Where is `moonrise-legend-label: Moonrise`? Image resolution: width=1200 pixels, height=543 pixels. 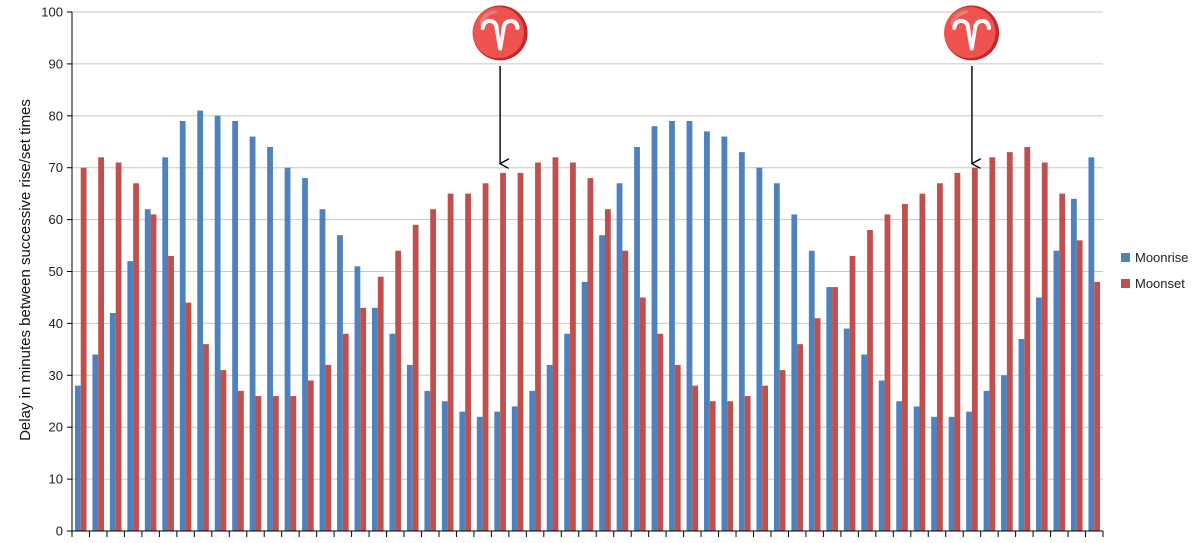
moonrise-legend-label: Moonrise is located at coordinates (1161, 257).